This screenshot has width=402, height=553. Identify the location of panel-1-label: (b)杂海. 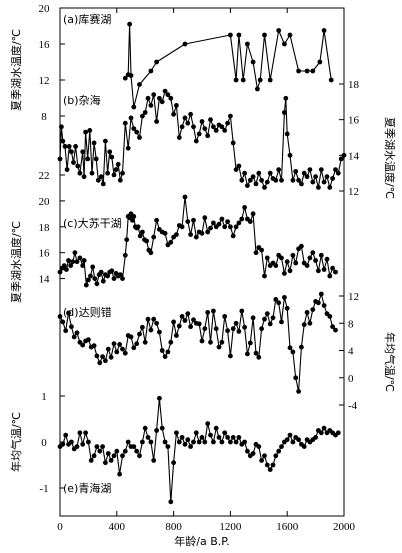
(82, 100).